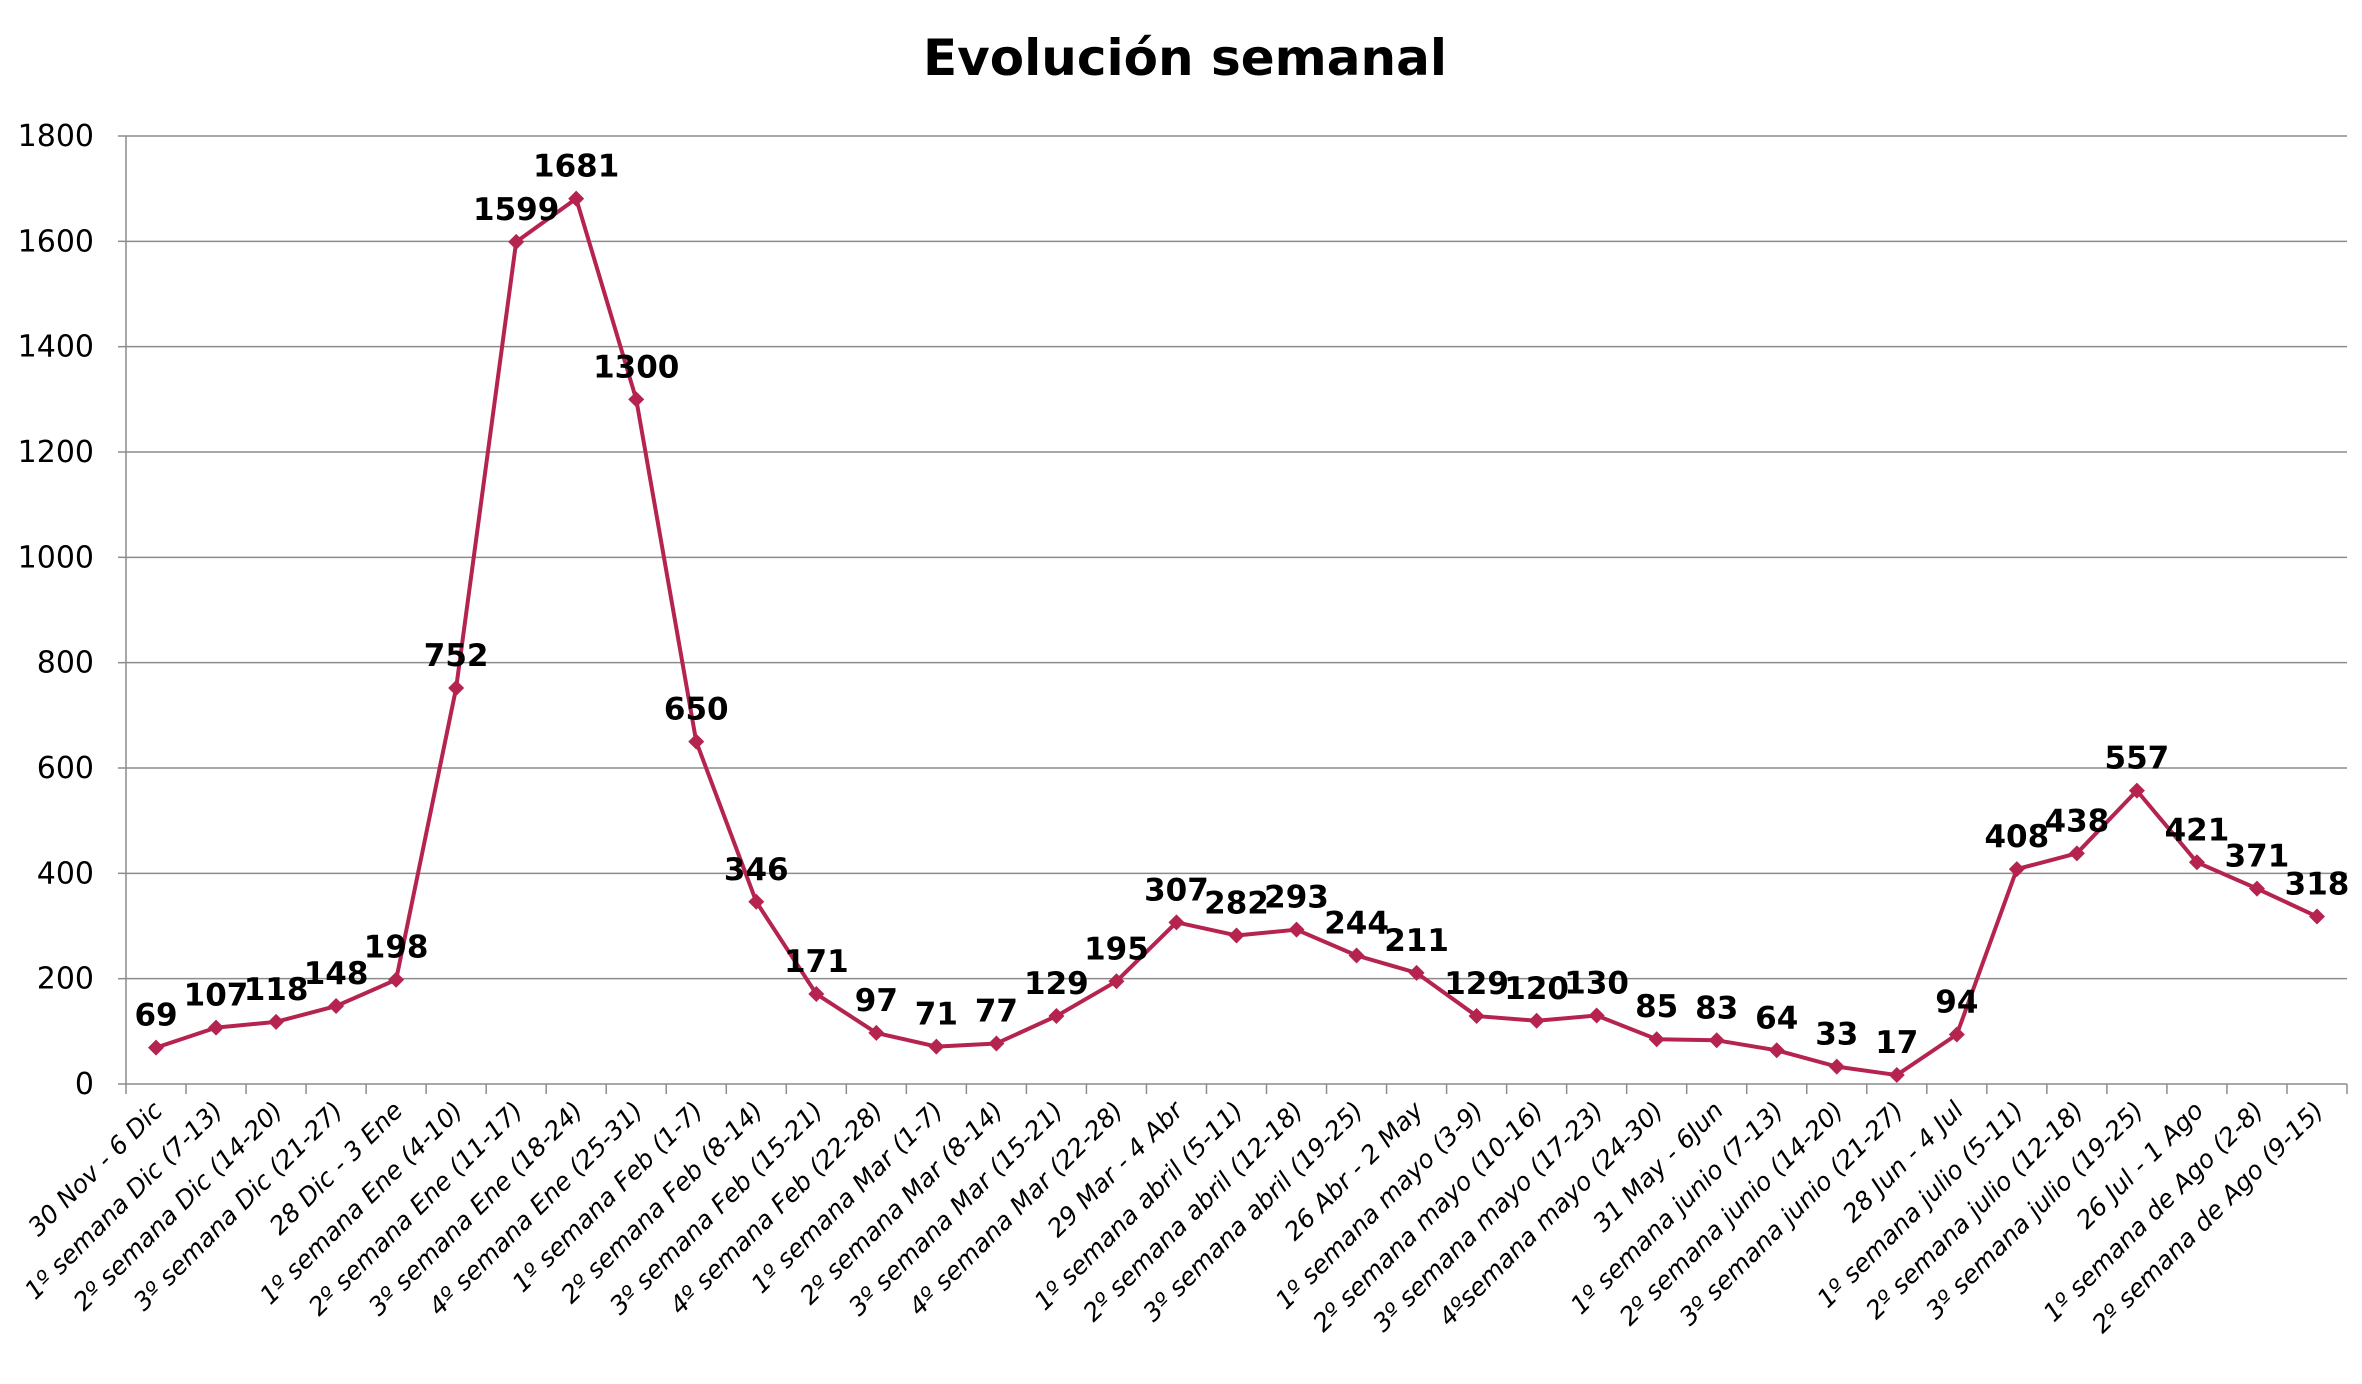 The image size is (2362, 1384). I want to click on data-label: 97, so click(876, 1001).